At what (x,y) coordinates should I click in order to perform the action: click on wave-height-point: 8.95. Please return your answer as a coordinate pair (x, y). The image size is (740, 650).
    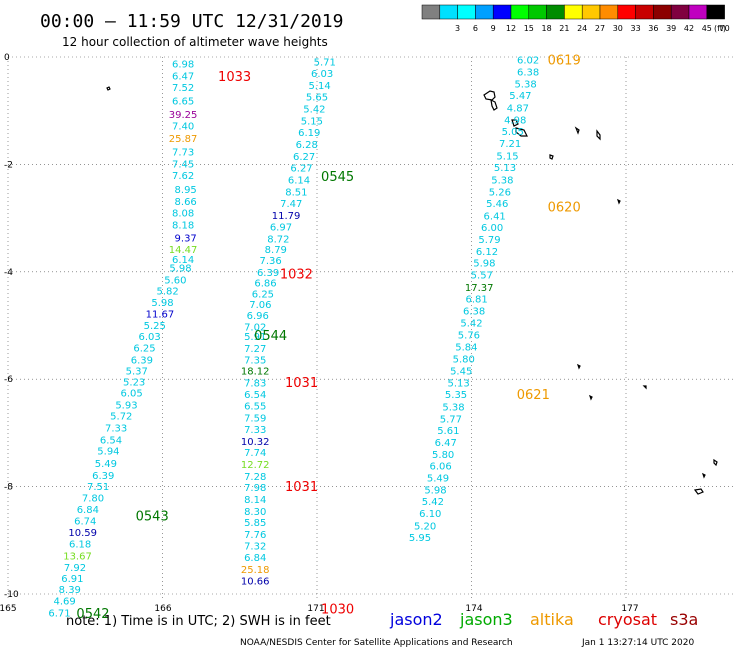
    Looking at the image, I should click on (186, 190).